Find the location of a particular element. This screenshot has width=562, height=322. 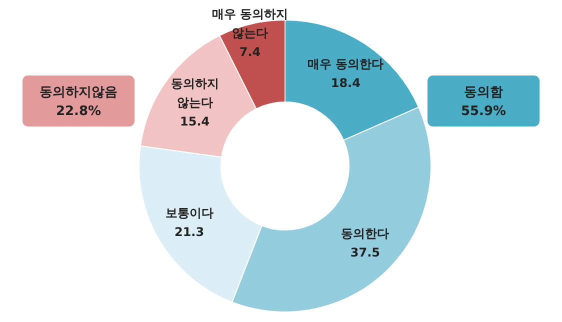

slice-label: 동의하지 않는다 is located at coordinates (194, 93).